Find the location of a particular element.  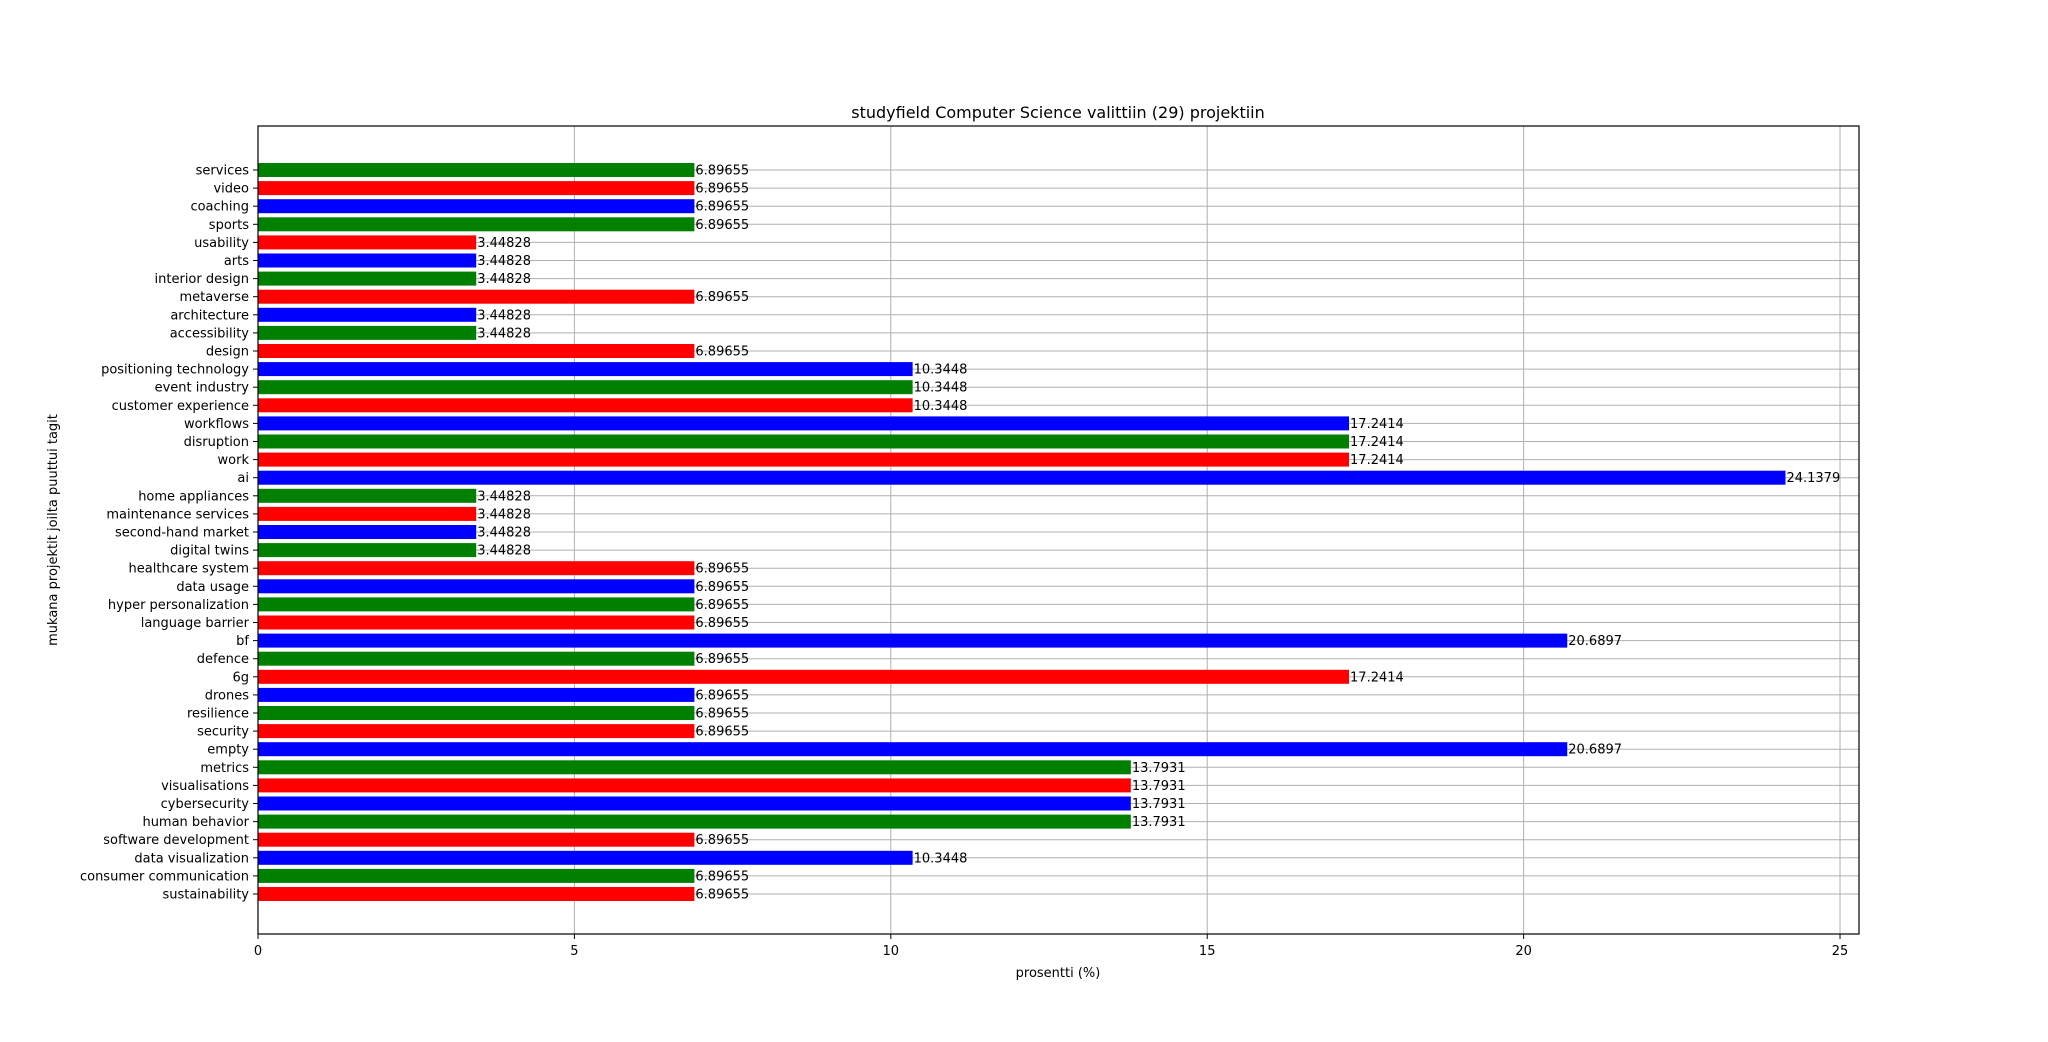

y-tick-label: data visualization is located at coordinates (191, 858).